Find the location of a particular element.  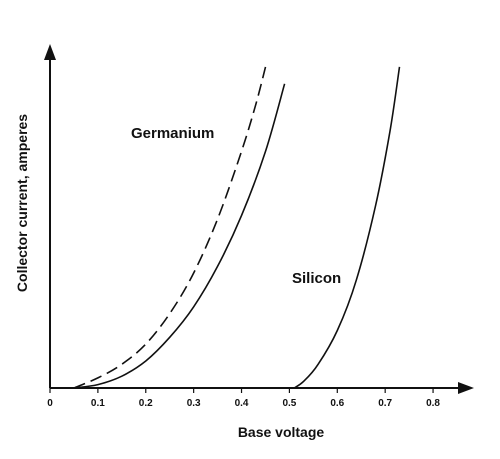

y-axis-arrow is located at coordinates (50, 52).